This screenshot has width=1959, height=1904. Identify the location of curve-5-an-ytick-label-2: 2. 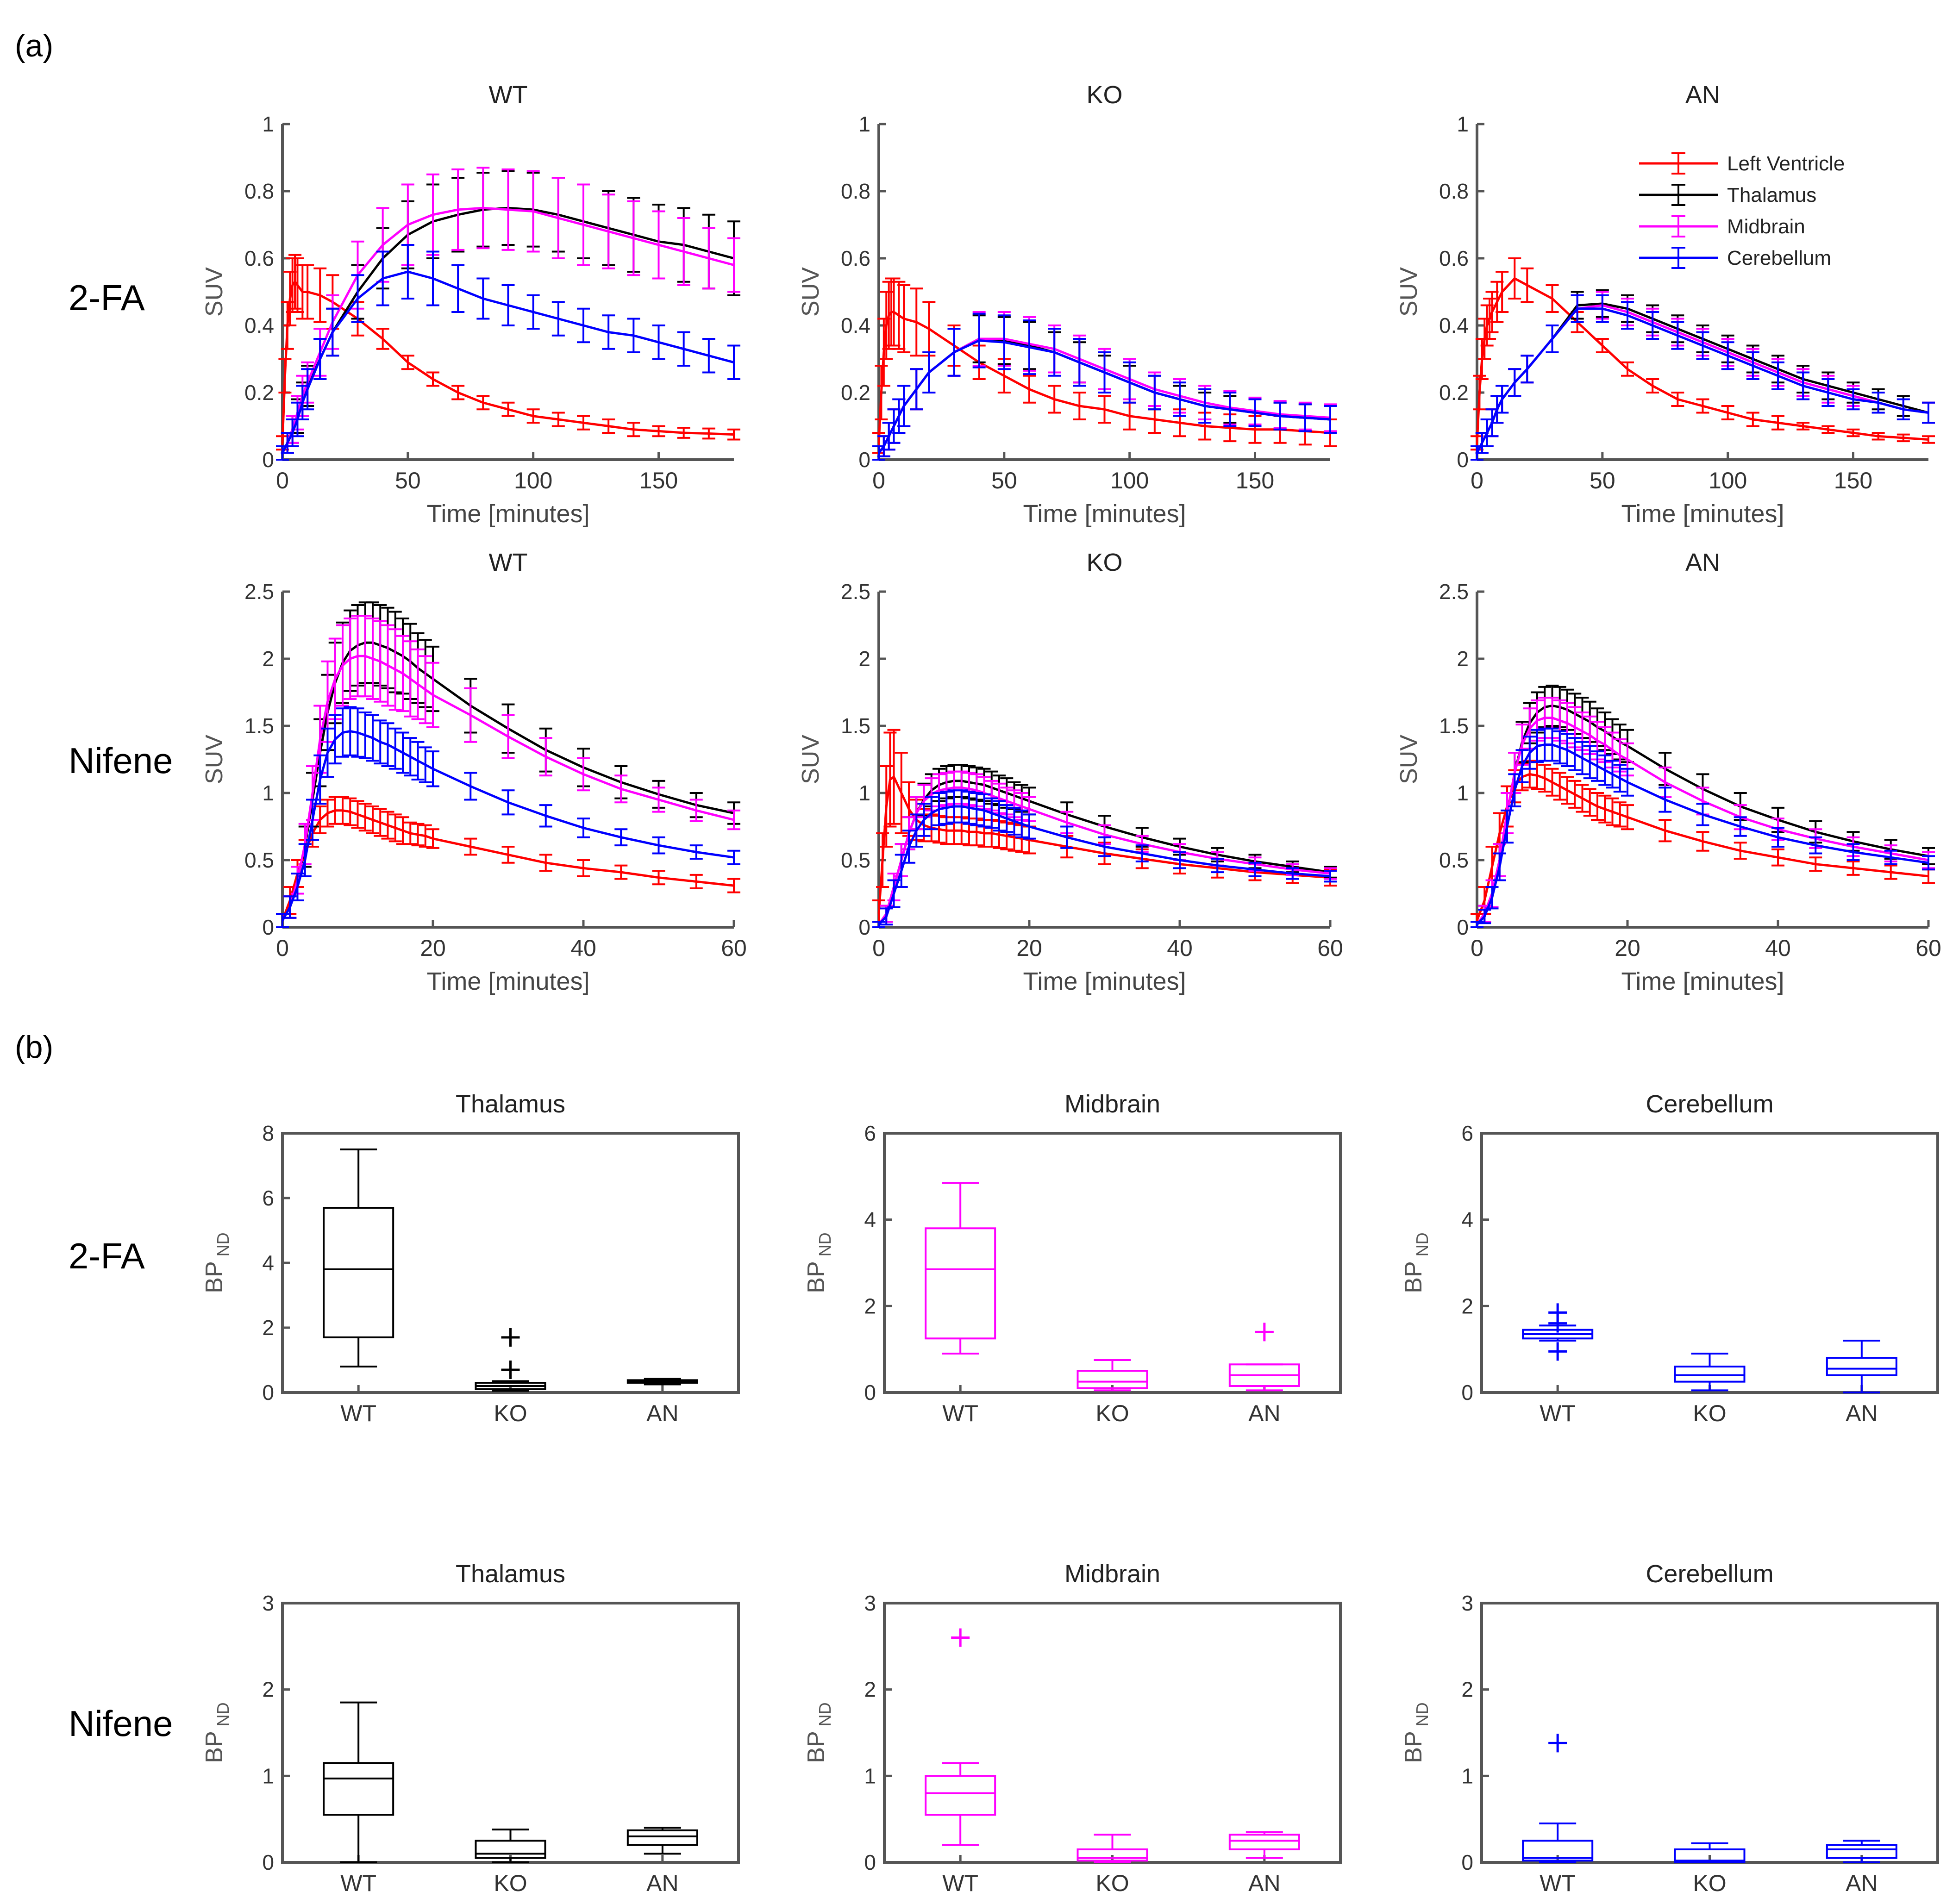
(1463, 659).